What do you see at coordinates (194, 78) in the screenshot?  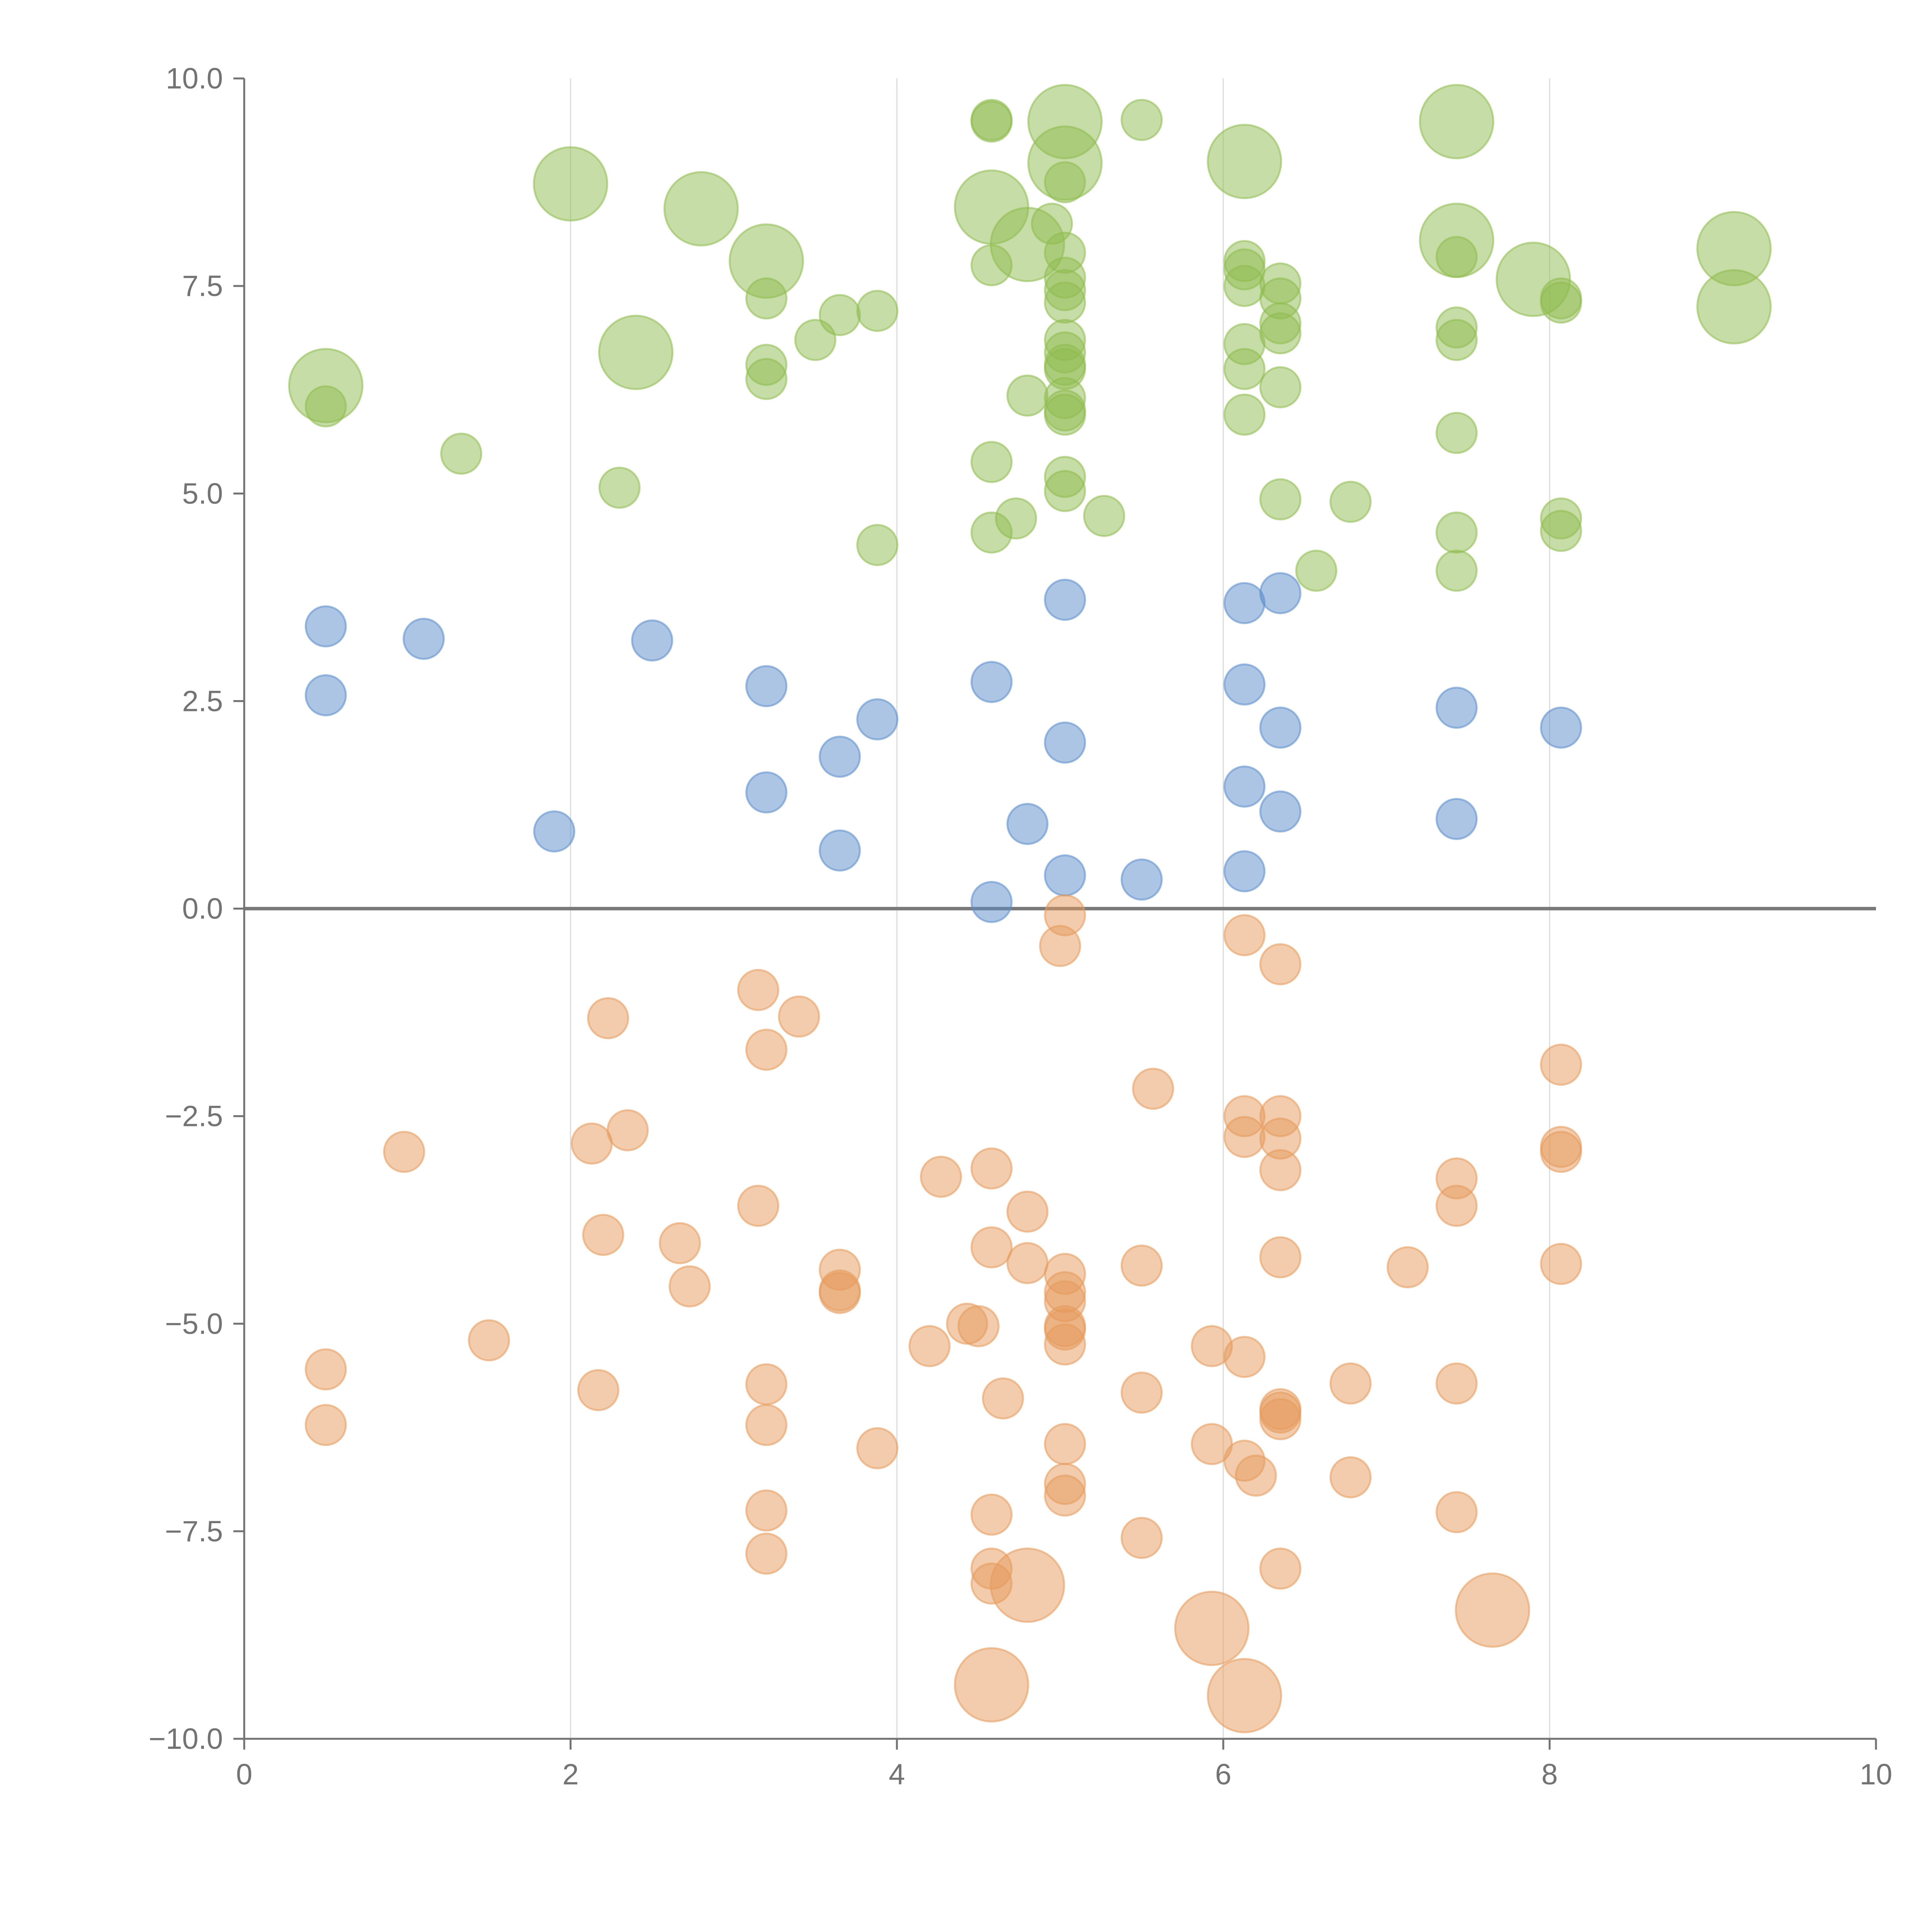 I see `y-tick-label: 10.0` at bounding box center [194, 78].